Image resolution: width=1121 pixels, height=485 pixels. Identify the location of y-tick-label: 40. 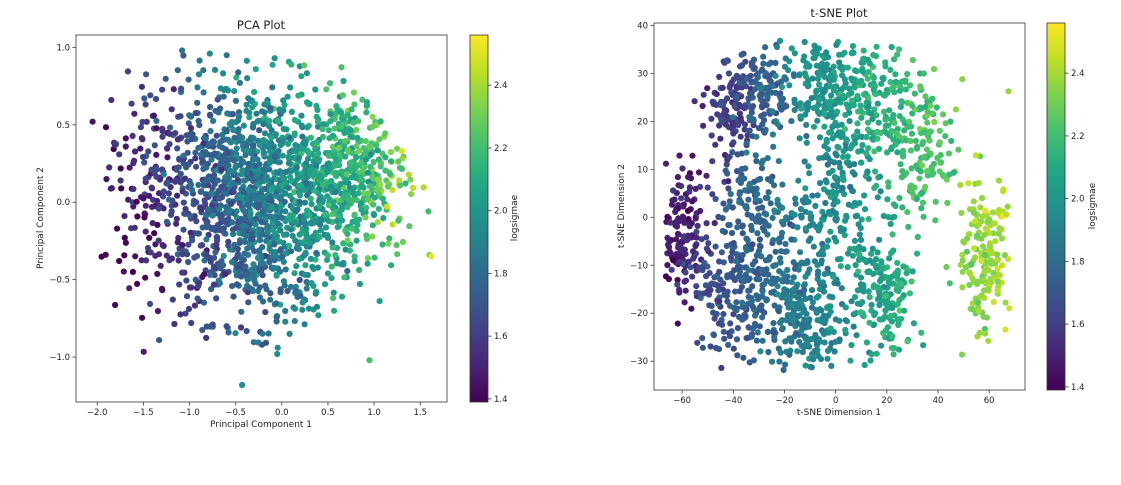
(642, 26).